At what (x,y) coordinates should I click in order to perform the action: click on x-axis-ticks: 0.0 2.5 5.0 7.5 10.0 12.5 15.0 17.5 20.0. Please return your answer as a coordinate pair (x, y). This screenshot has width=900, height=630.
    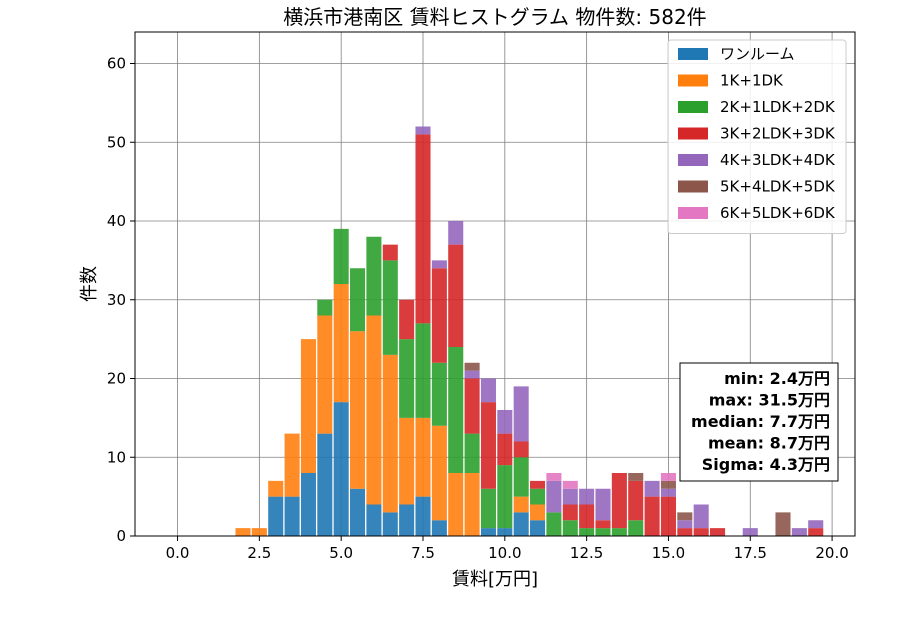
    Looking at the image, I should click on (507, 549).